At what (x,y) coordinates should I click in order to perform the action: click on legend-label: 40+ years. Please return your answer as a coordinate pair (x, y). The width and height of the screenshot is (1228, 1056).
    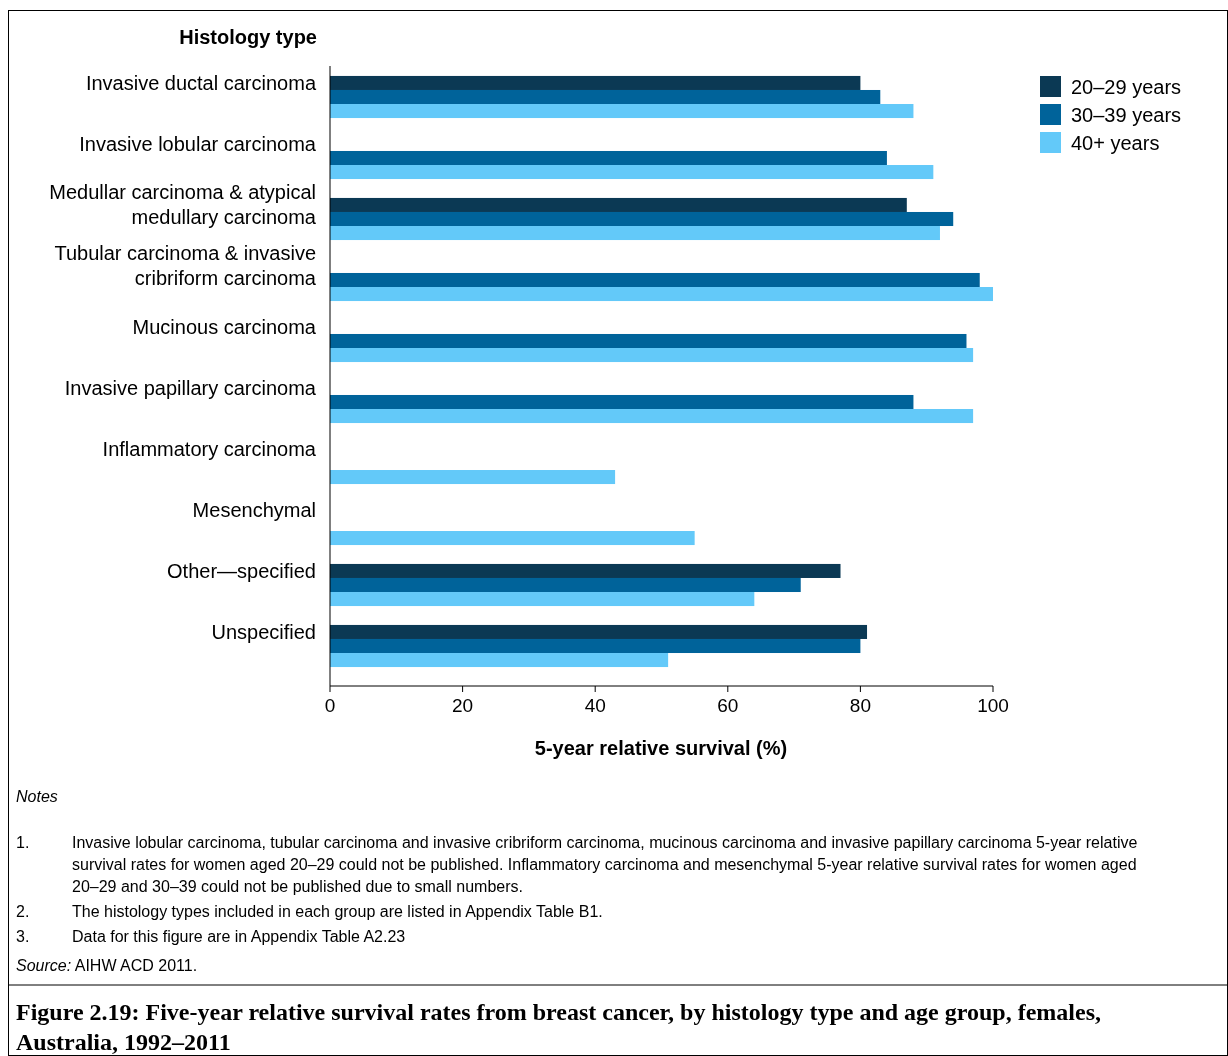
    Looking at the image, I should click on (1115, 143).